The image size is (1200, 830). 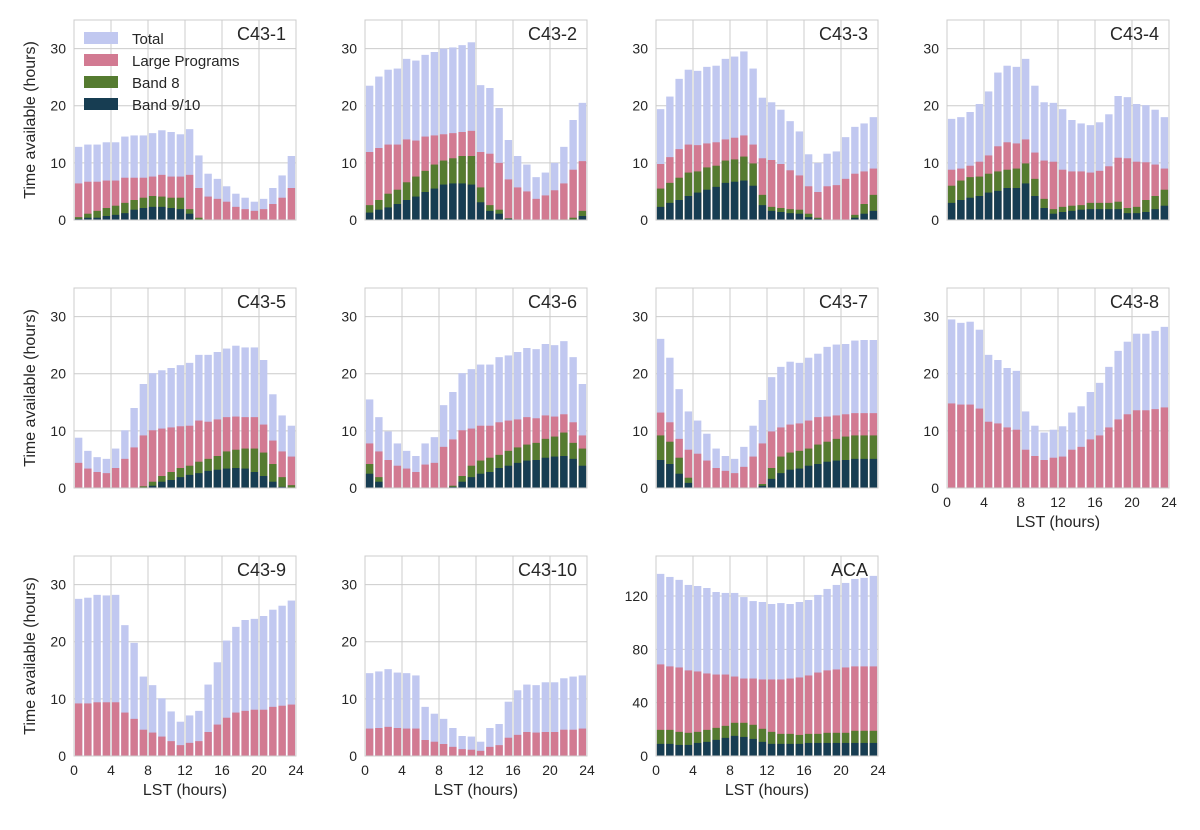 What do you see at coordinates (637, 596) in the screenshot?
I see `y-tick-label: 120` at bounding box center [637, 596].